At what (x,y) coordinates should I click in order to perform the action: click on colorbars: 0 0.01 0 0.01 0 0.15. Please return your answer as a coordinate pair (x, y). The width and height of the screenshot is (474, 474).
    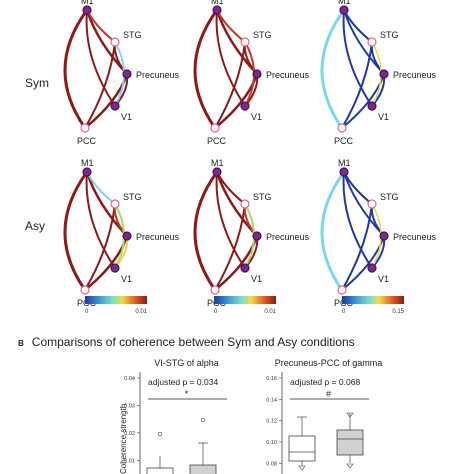
    Looking at the image, I should click on (245, 305).